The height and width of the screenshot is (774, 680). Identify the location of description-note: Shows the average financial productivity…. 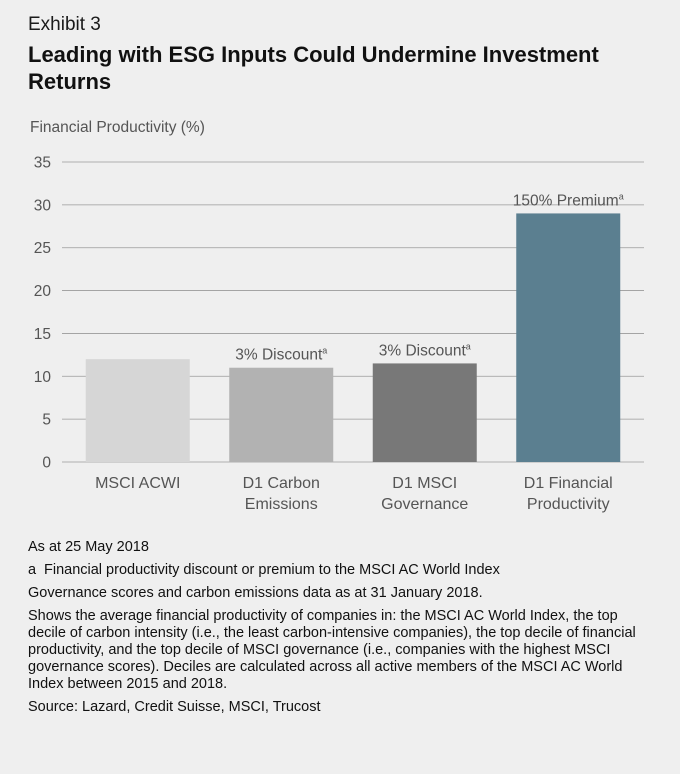
(332, 650).